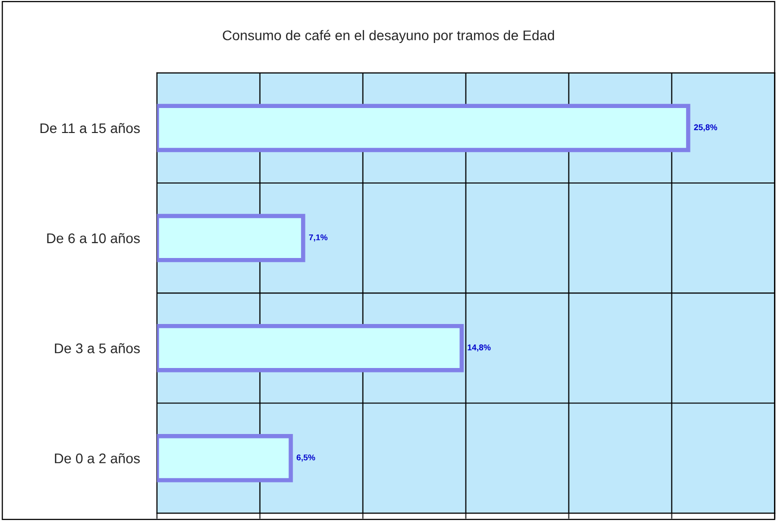  Describe the element at coordinates (97, 348) in the screenshot. I see `y-tick-label: De 3 a 5 años` at that location.